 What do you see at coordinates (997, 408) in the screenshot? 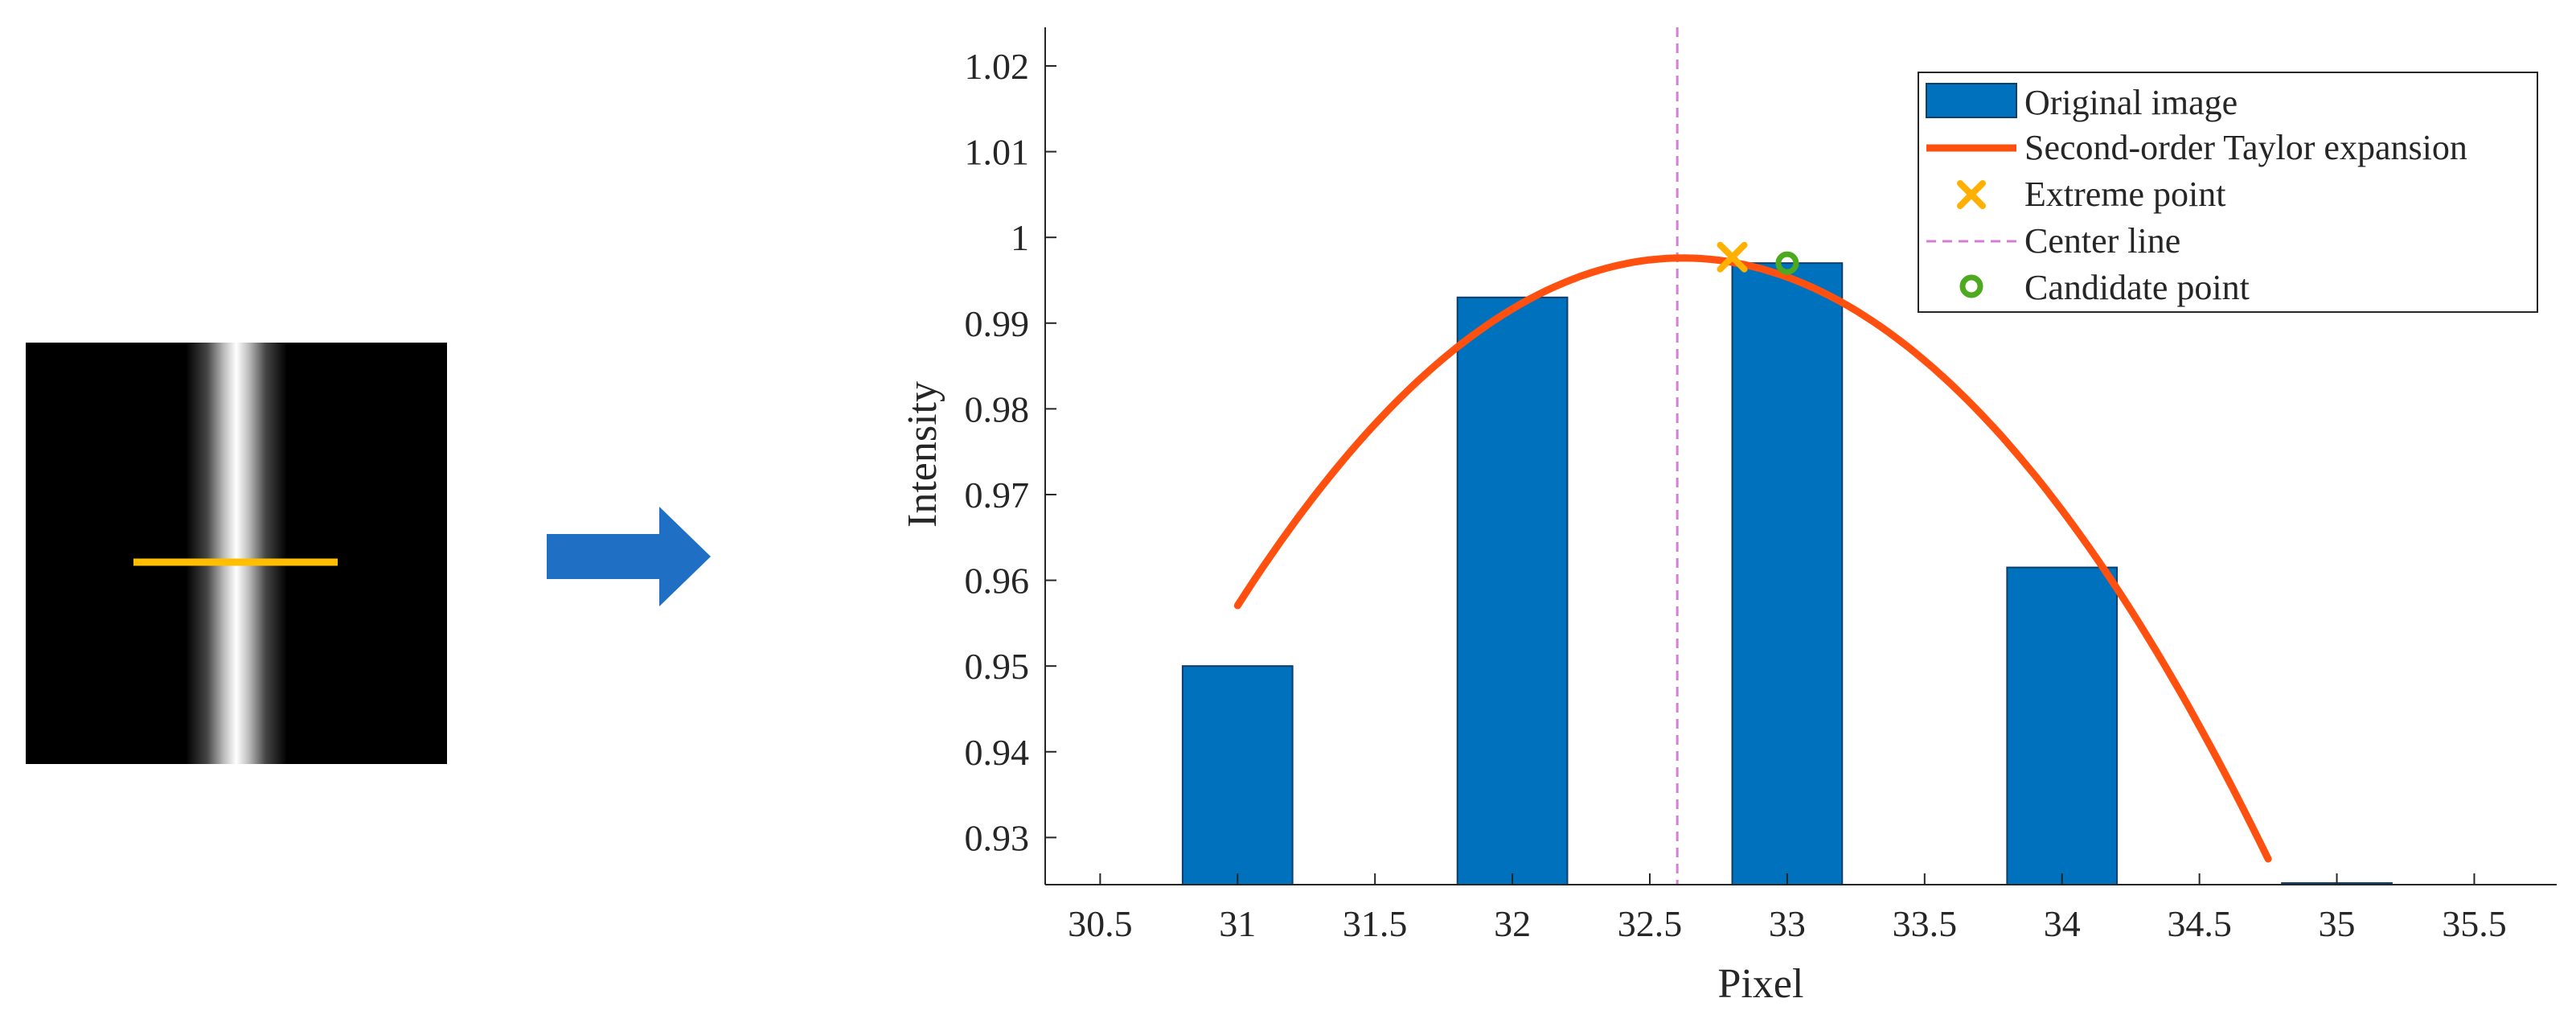
I see `y-tick-label: 0.98` at bounding box center [997, 408].